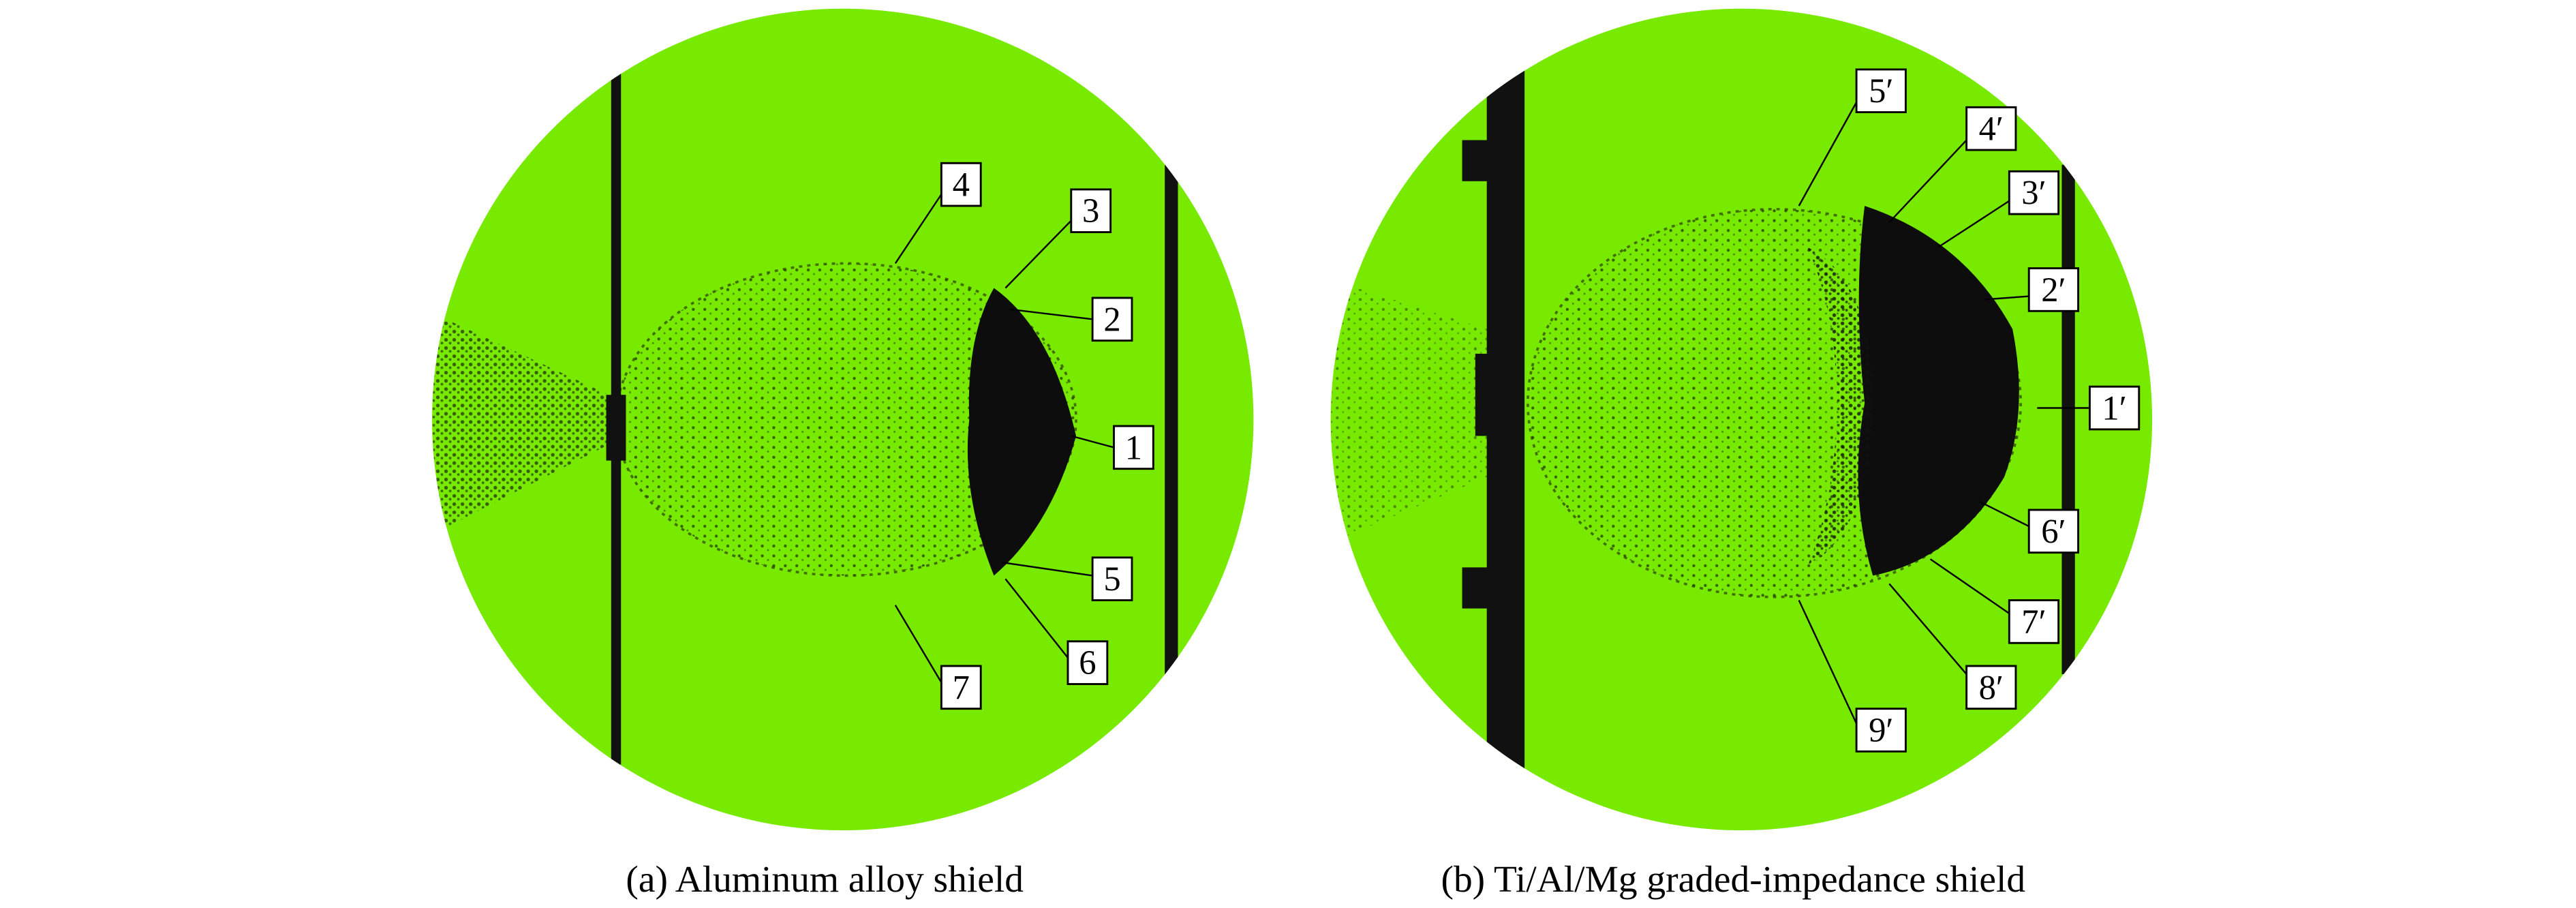  I want to click on label: 3, so click(1091, 210).